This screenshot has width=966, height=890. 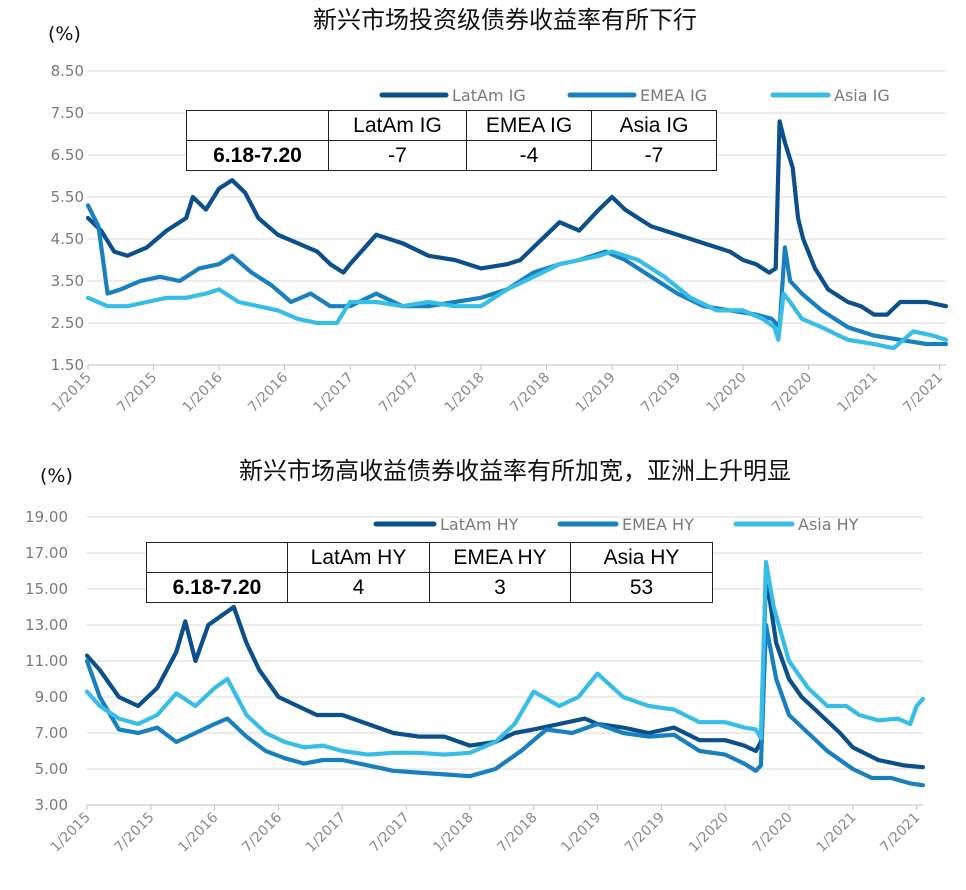 What do you see at coordinates (358, 557) in the screenshot?
I see `table-header-cell: LatAm HY` at bounding box center [358, 557].